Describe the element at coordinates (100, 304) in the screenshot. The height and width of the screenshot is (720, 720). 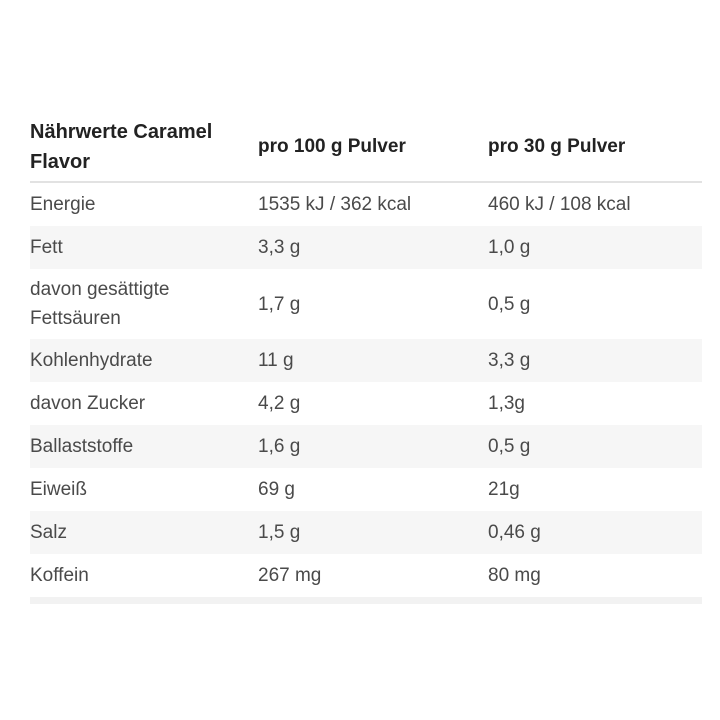
I see `row-label: davon gesättigte Fettsäuren` at that location.